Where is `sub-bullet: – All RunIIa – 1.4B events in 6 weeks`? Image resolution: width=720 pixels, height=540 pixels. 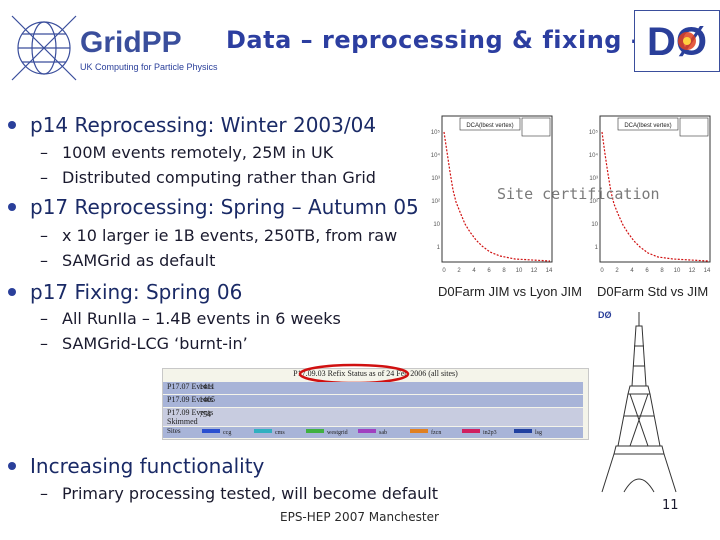
sub-bullet: – All RunIIa – 1.4B events in 6 weeks is located at coordinates (190, 318).